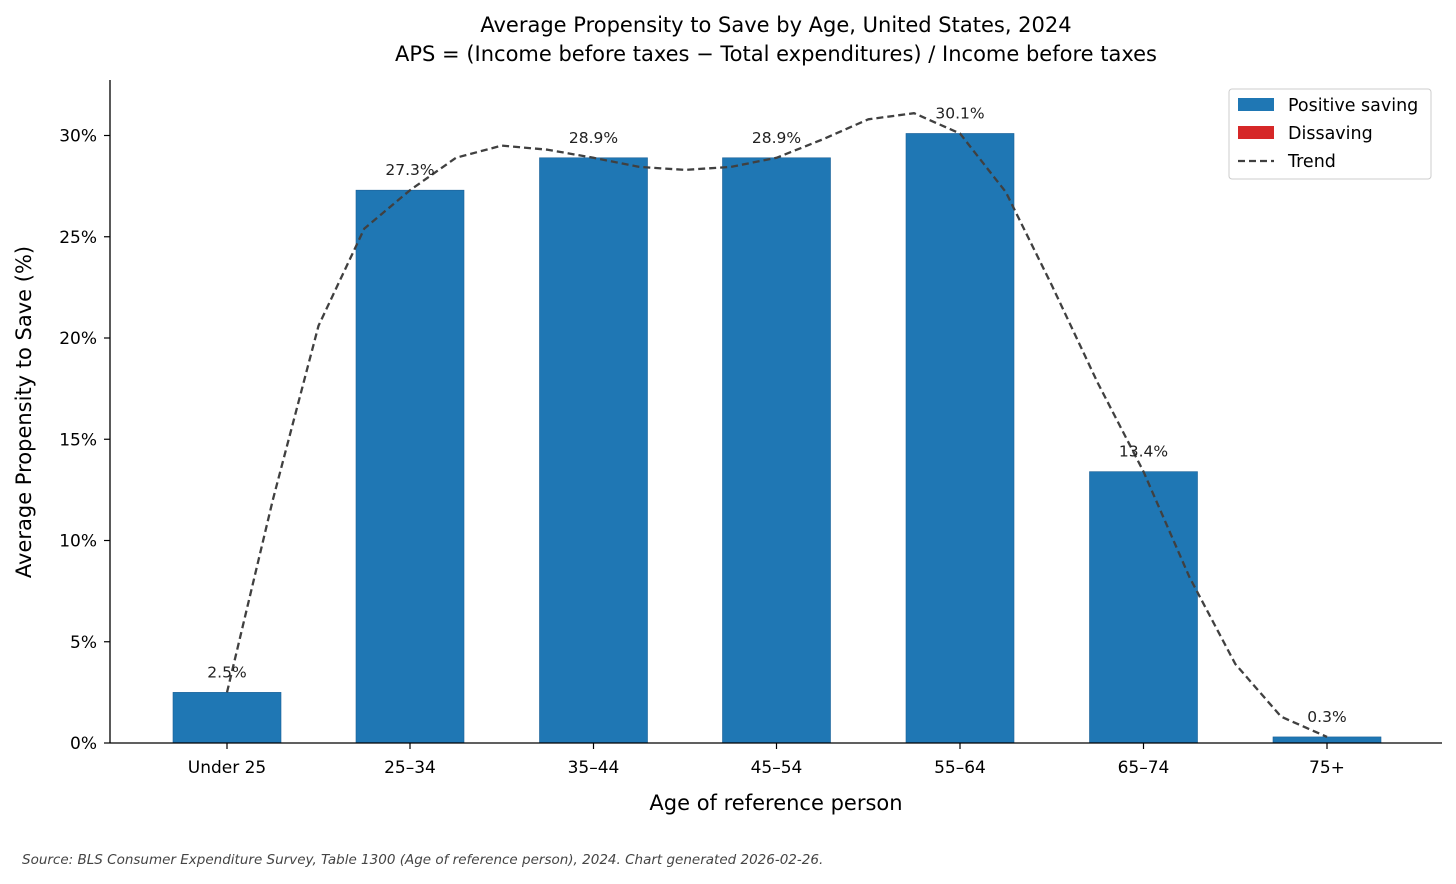 This screenshot has height=884, width=1456. I want to click on legend-label-positive: Positive saving, so click(1353, 106).